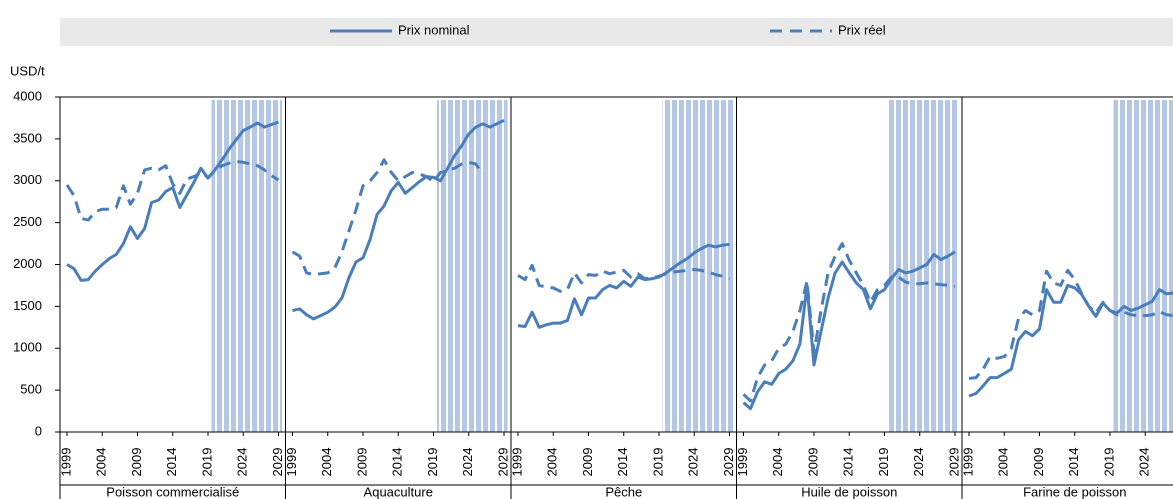 The image size is (1173, 499). I want to click on y-tick-label: 2500, so click(27, 221).